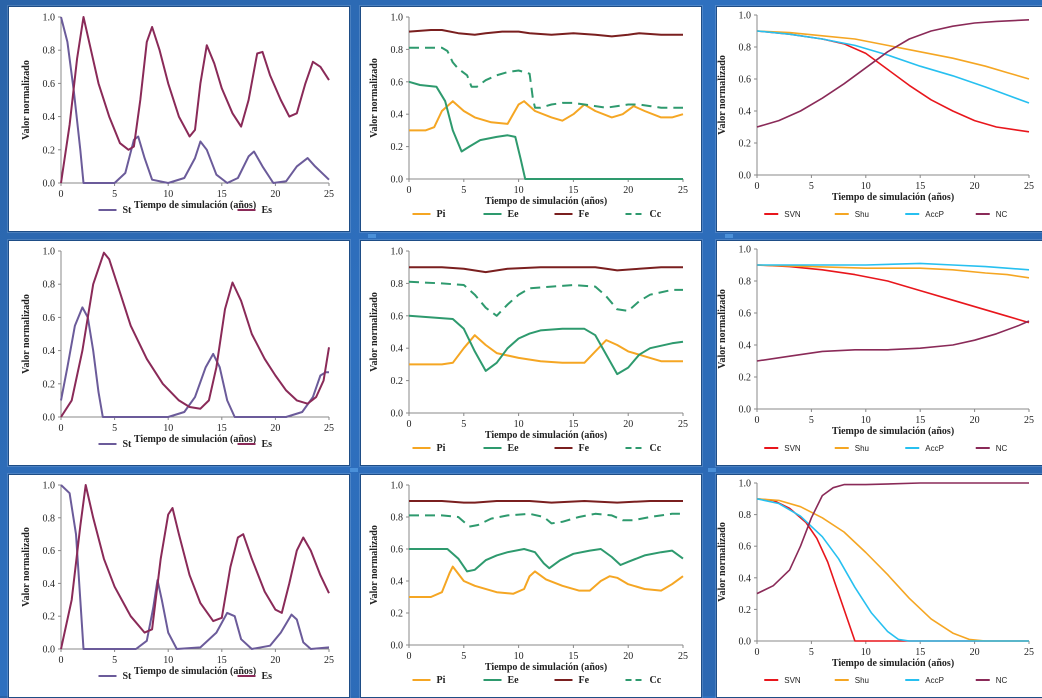 The height and width of the screenshot is (698, 1042). Describe the element at coordinates (893, 431) in the screenshot. I see `x-axis-label: Tiempo de simulación (años)` at that location.